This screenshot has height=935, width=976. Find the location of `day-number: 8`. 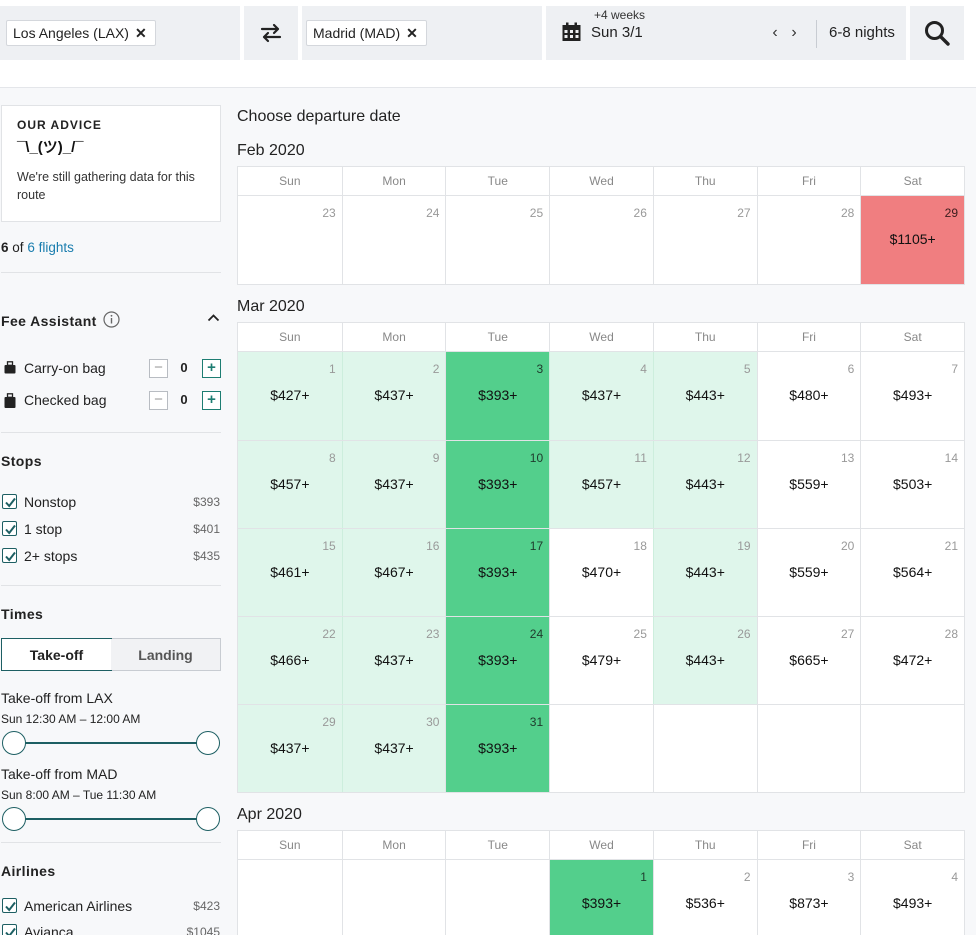

day-number: 8 is located at coordinates (332, 458).